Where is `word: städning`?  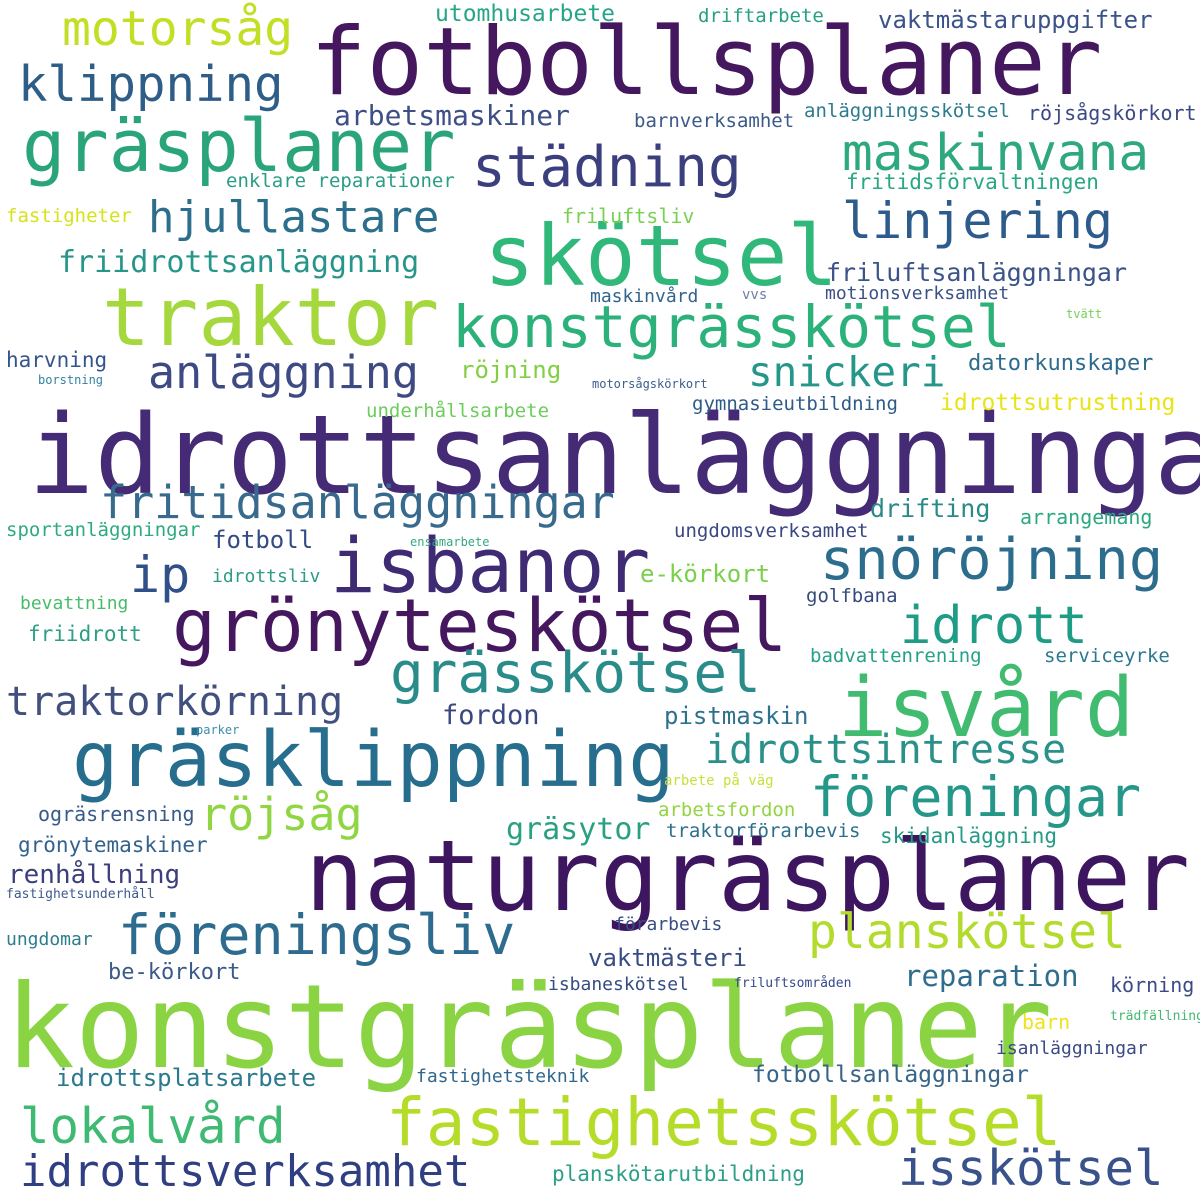
word: städning is located at coordinates (607, 167).